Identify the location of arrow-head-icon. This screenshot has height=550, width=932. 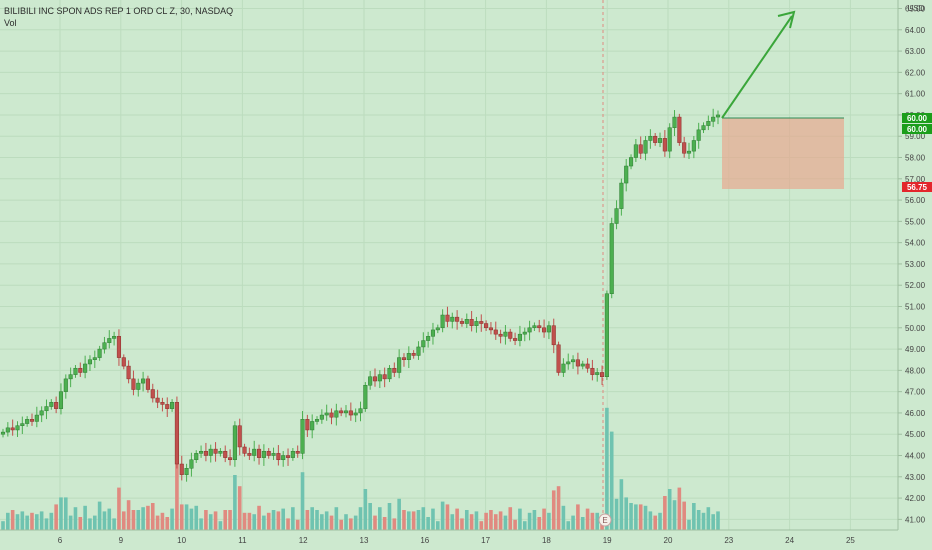
(786, 19).